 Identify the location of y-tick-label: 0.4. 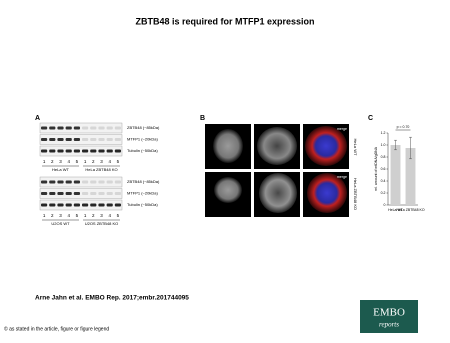
(383, 181).